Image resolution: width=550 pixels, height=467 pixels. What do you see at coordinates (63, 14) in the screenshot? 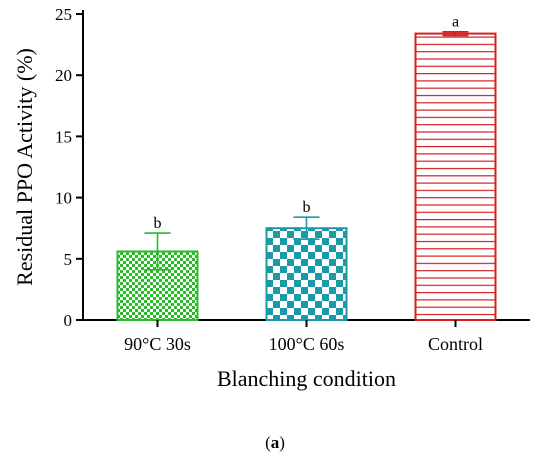
I see `y-tick-label: 25` at bounding box center [63, 14].